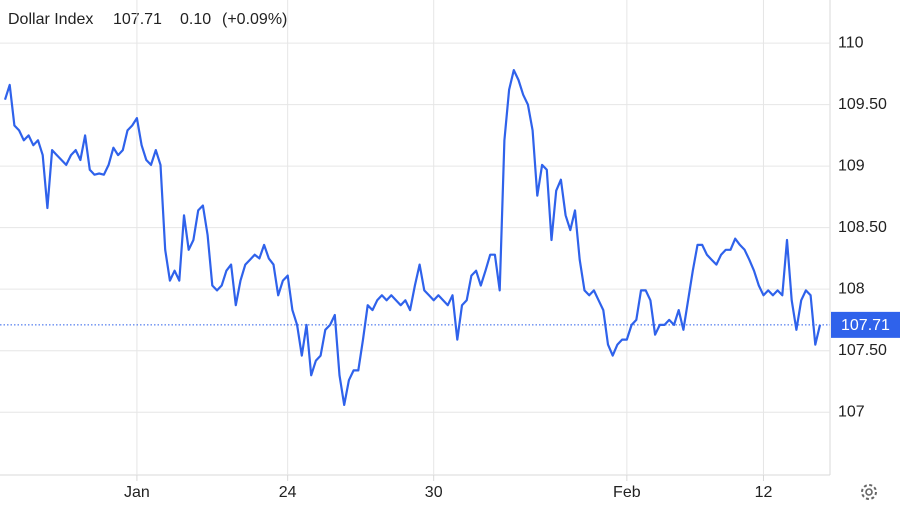 This screenshot has height=507, width=900. Describe the element at coordinates (851, 42) in the screenshot. I see `y-tick-label: 110` at that location.